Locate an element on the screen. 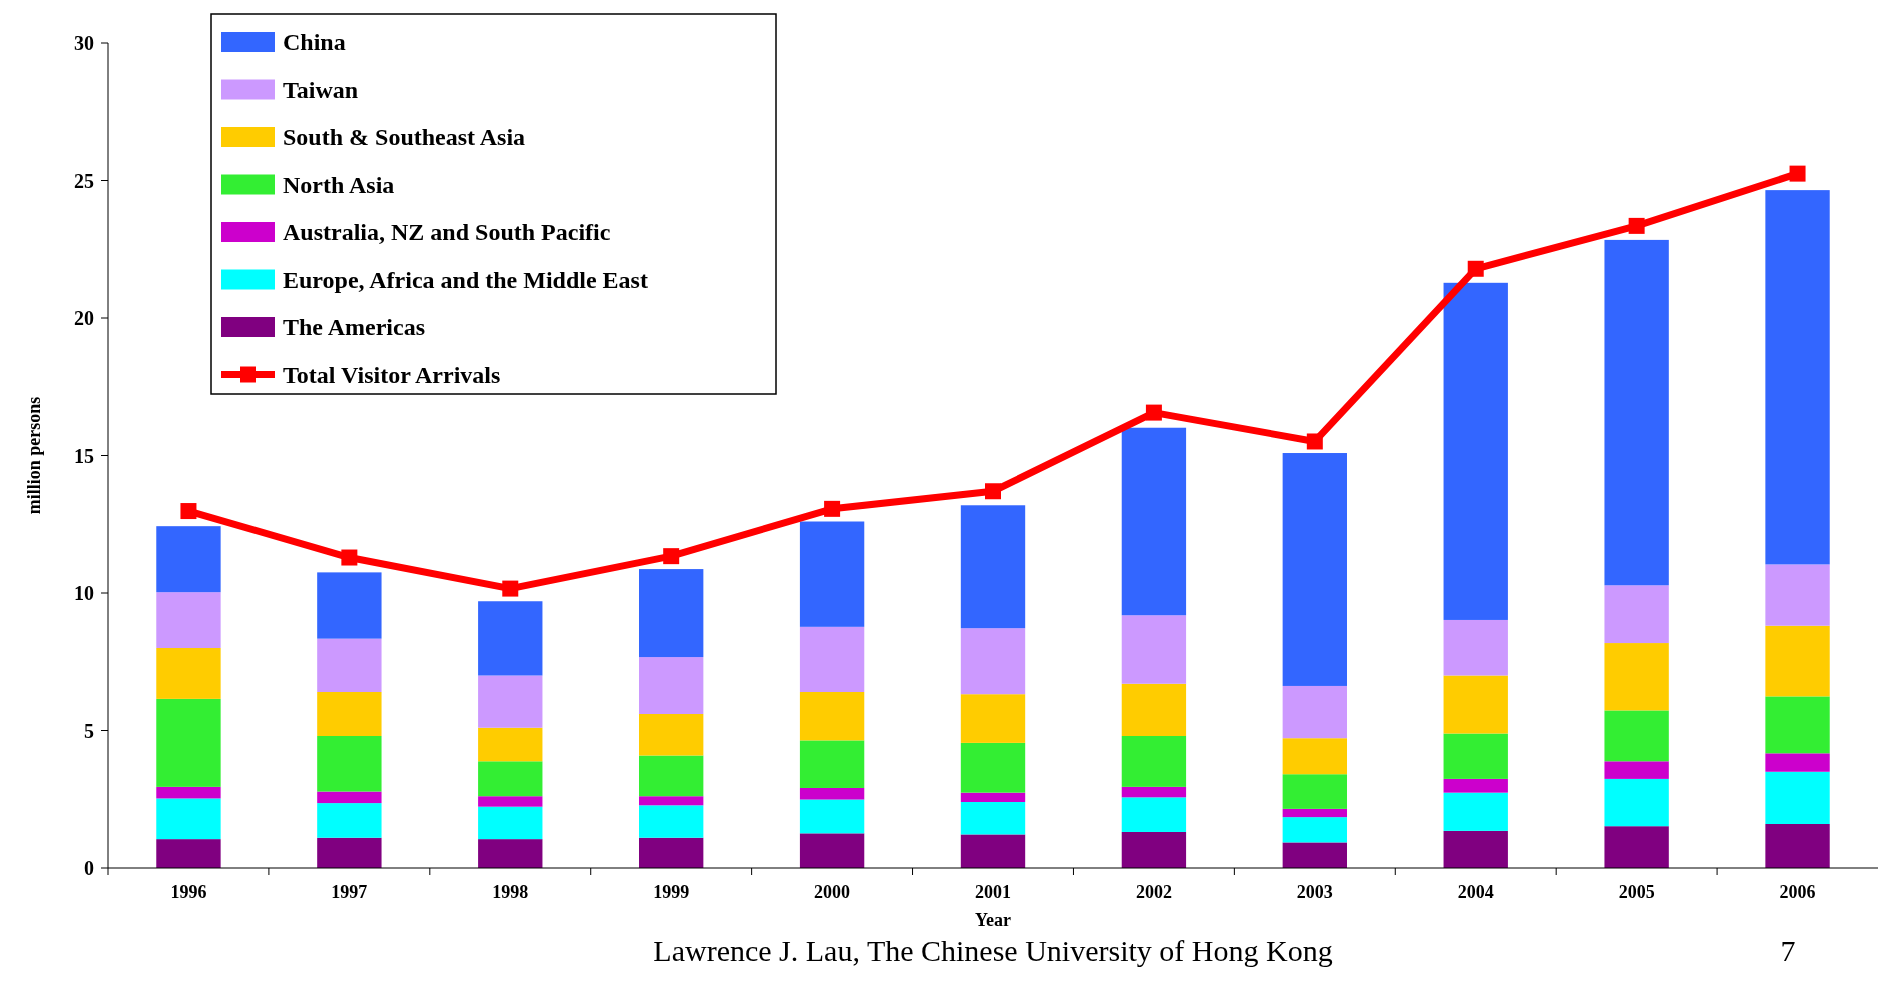 This screenshot has width=1899, height=982. legend-label: Total Visitor Arrivals is located at coordinates (392, 374).